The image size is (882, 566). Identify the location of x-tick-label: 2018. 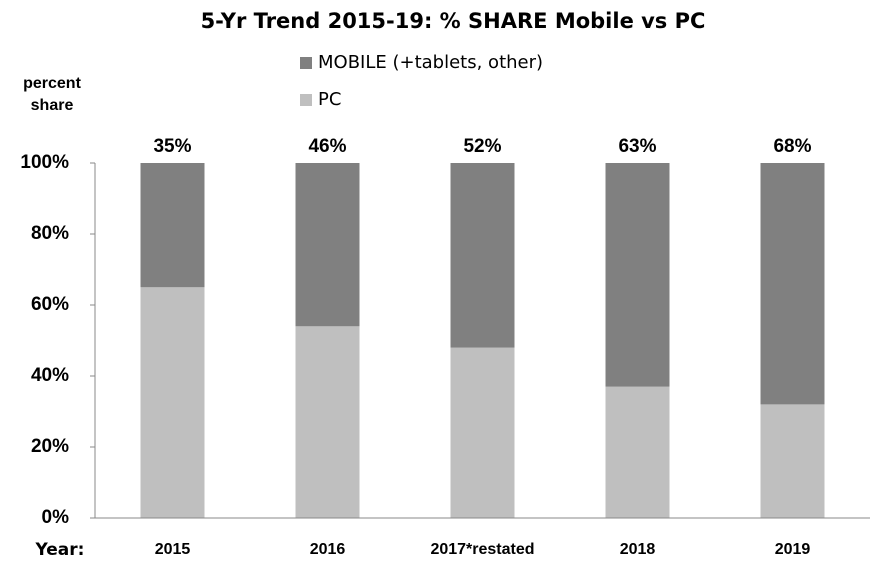
(638, 549).